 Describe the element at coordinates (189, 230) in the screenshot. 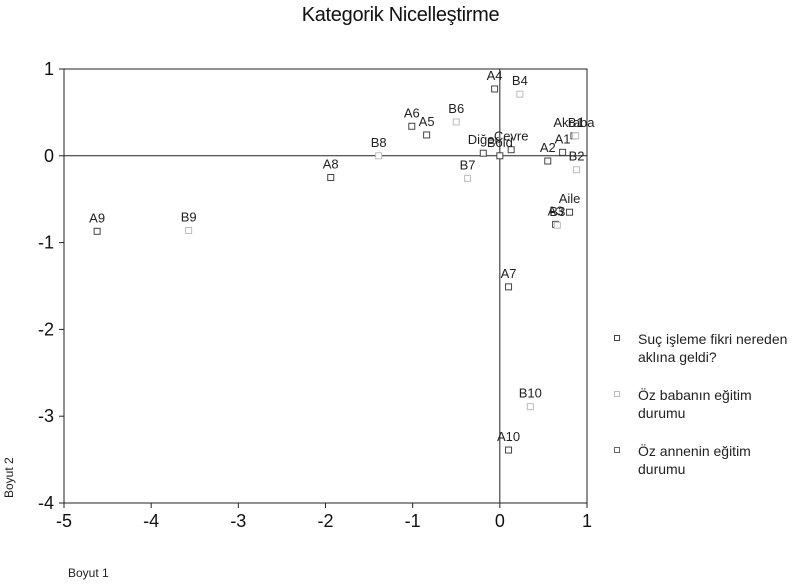

I see `data-point-b9` at that location.